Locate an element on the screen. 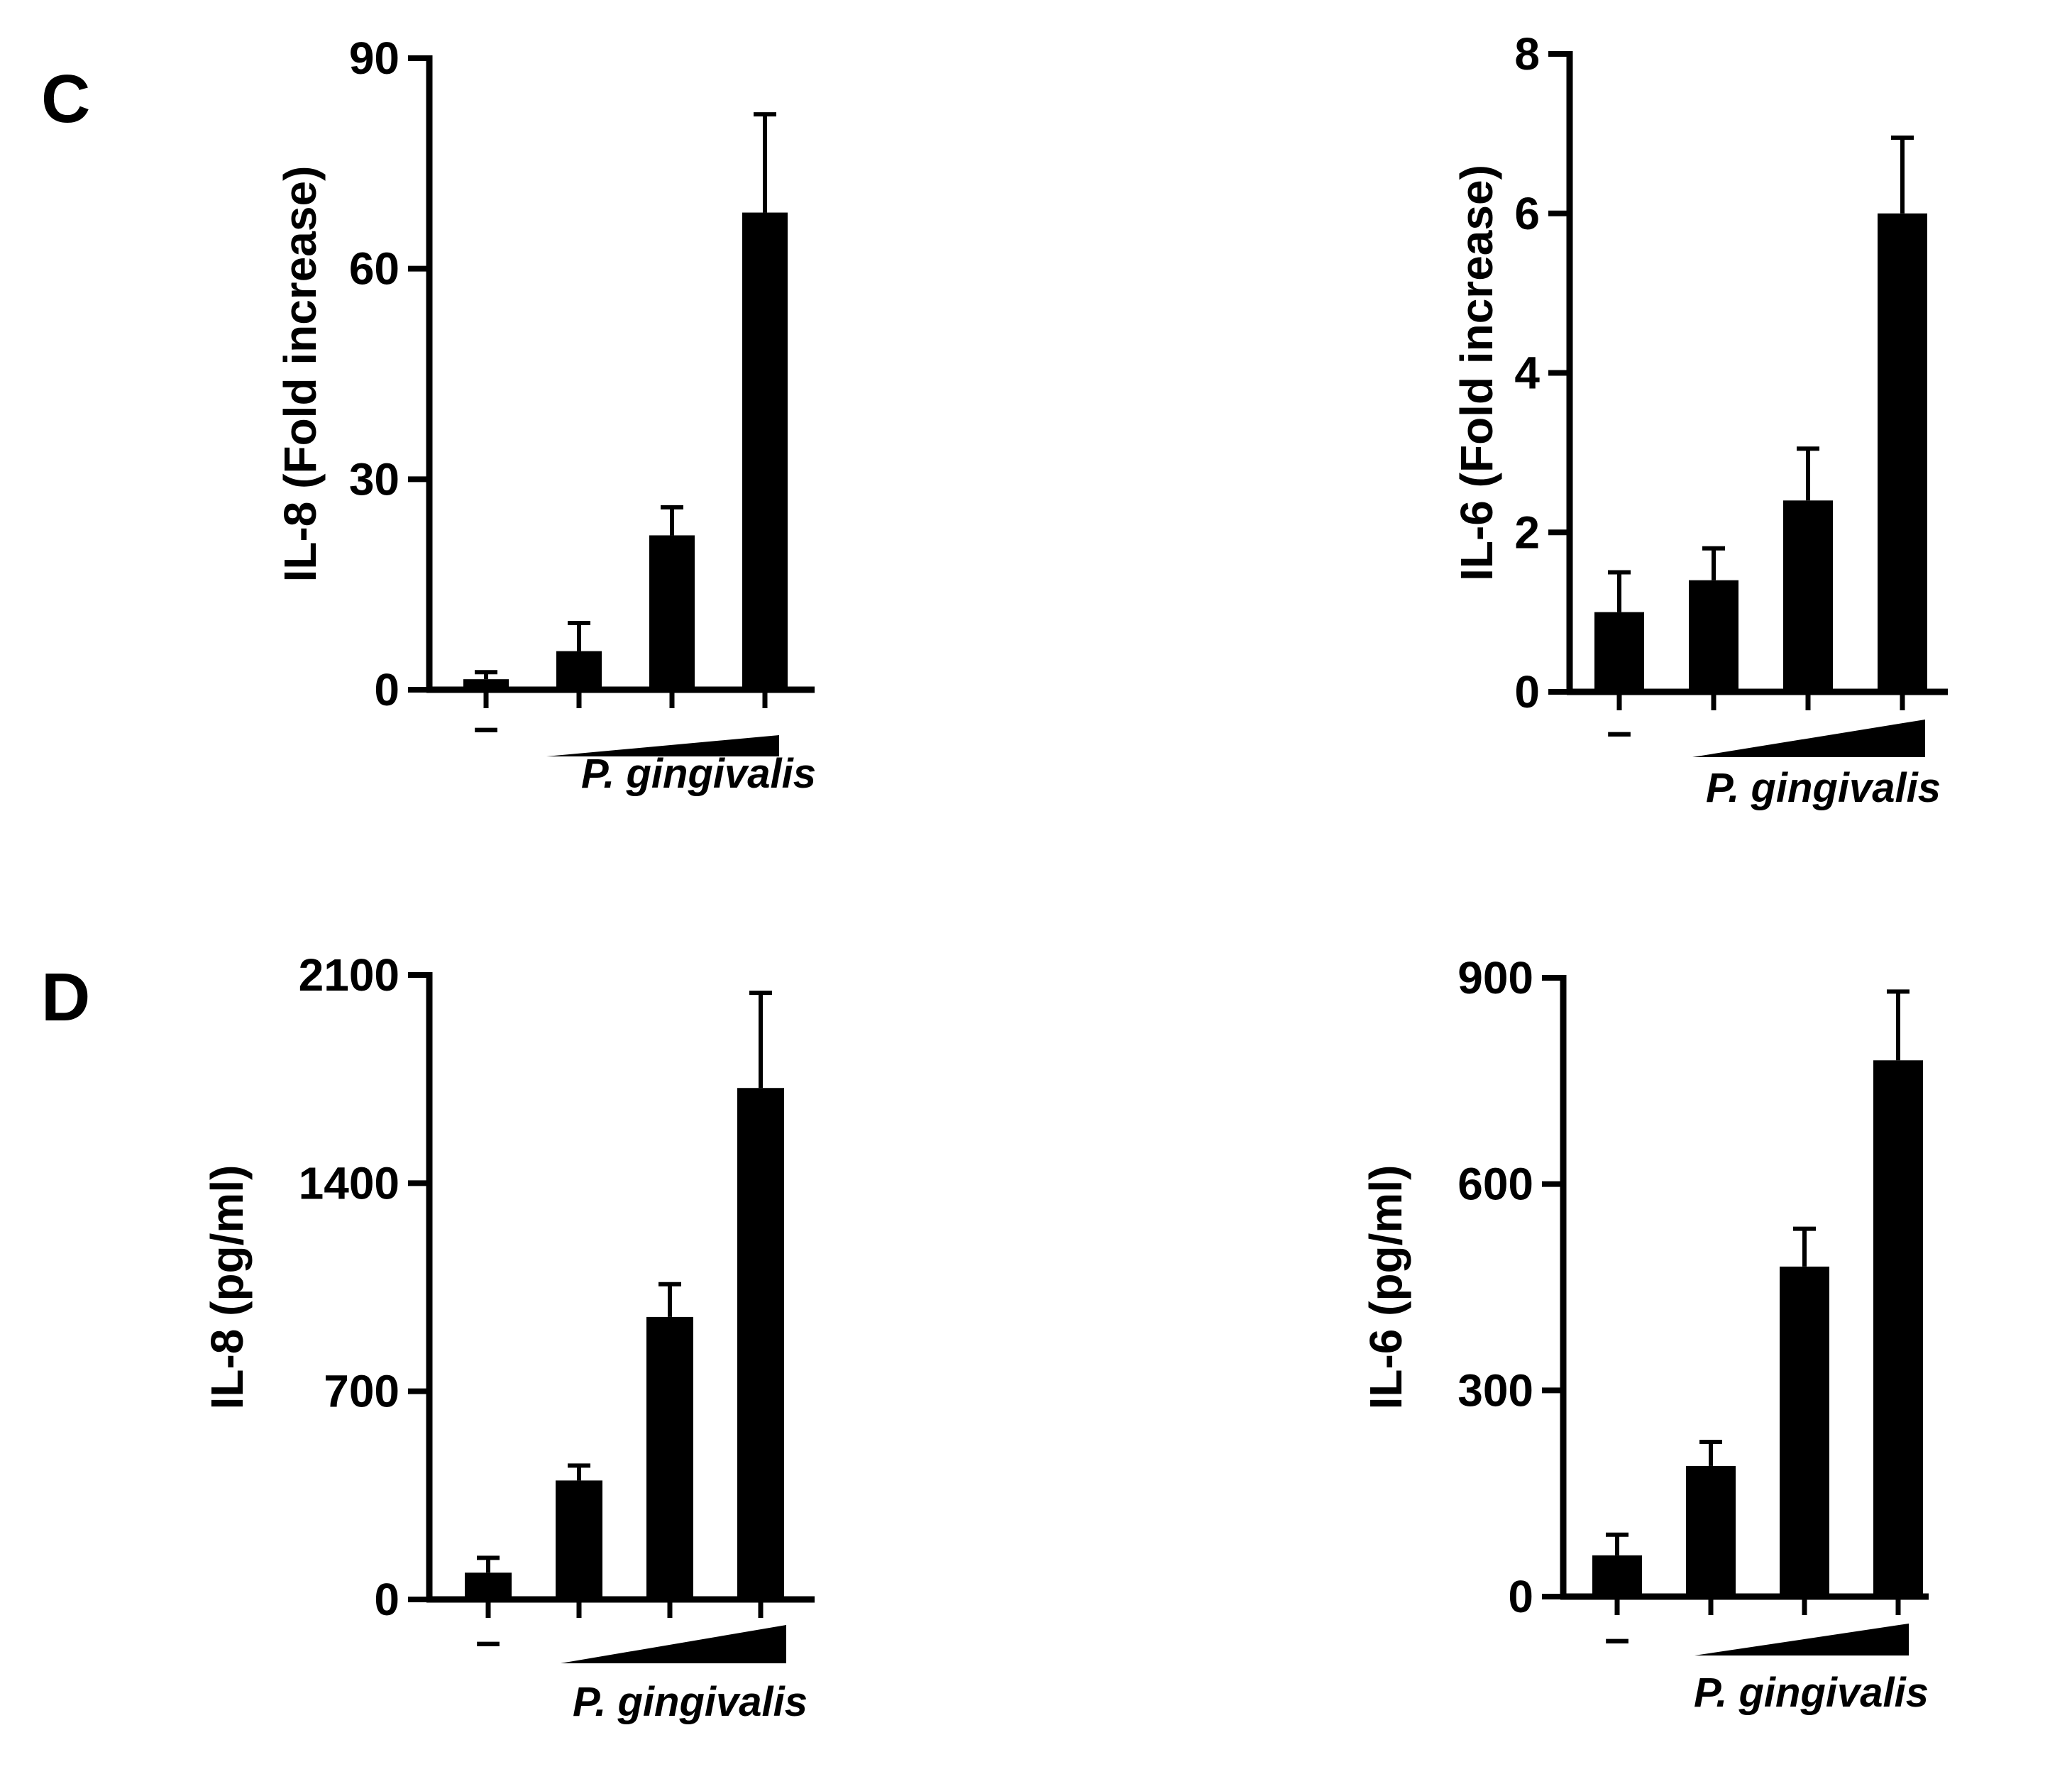 The width and height of the screenshot is (2072, 1774). chart-4: 0 300 600 900 – P. gingivalis IL-6 (pg/ml) is located at coordinates (1644, 1334).